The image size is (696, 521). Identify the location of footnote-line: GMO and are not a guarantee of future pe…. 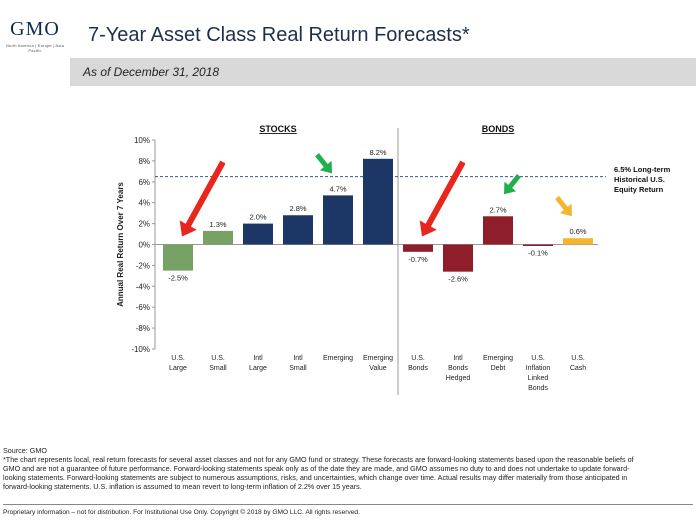
(316, 468).